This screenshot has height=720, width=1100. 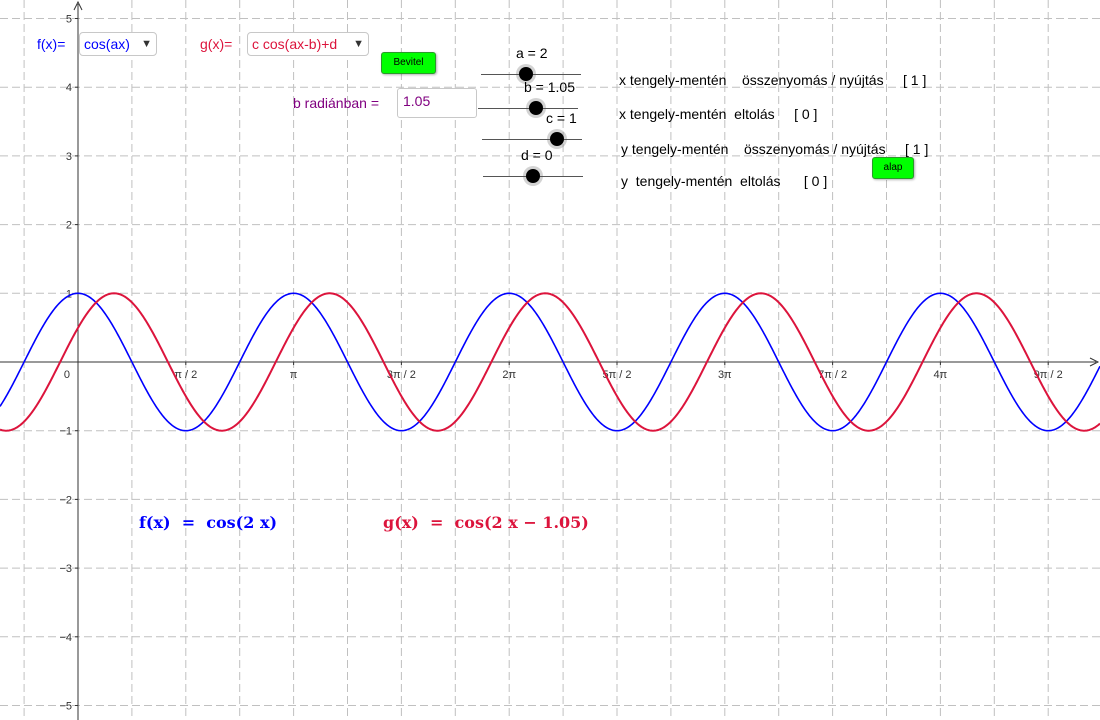 What do you see at coordinates (528, 108) in the screenshot?
I see `slider-b-track` at bounding box center [528, 108].